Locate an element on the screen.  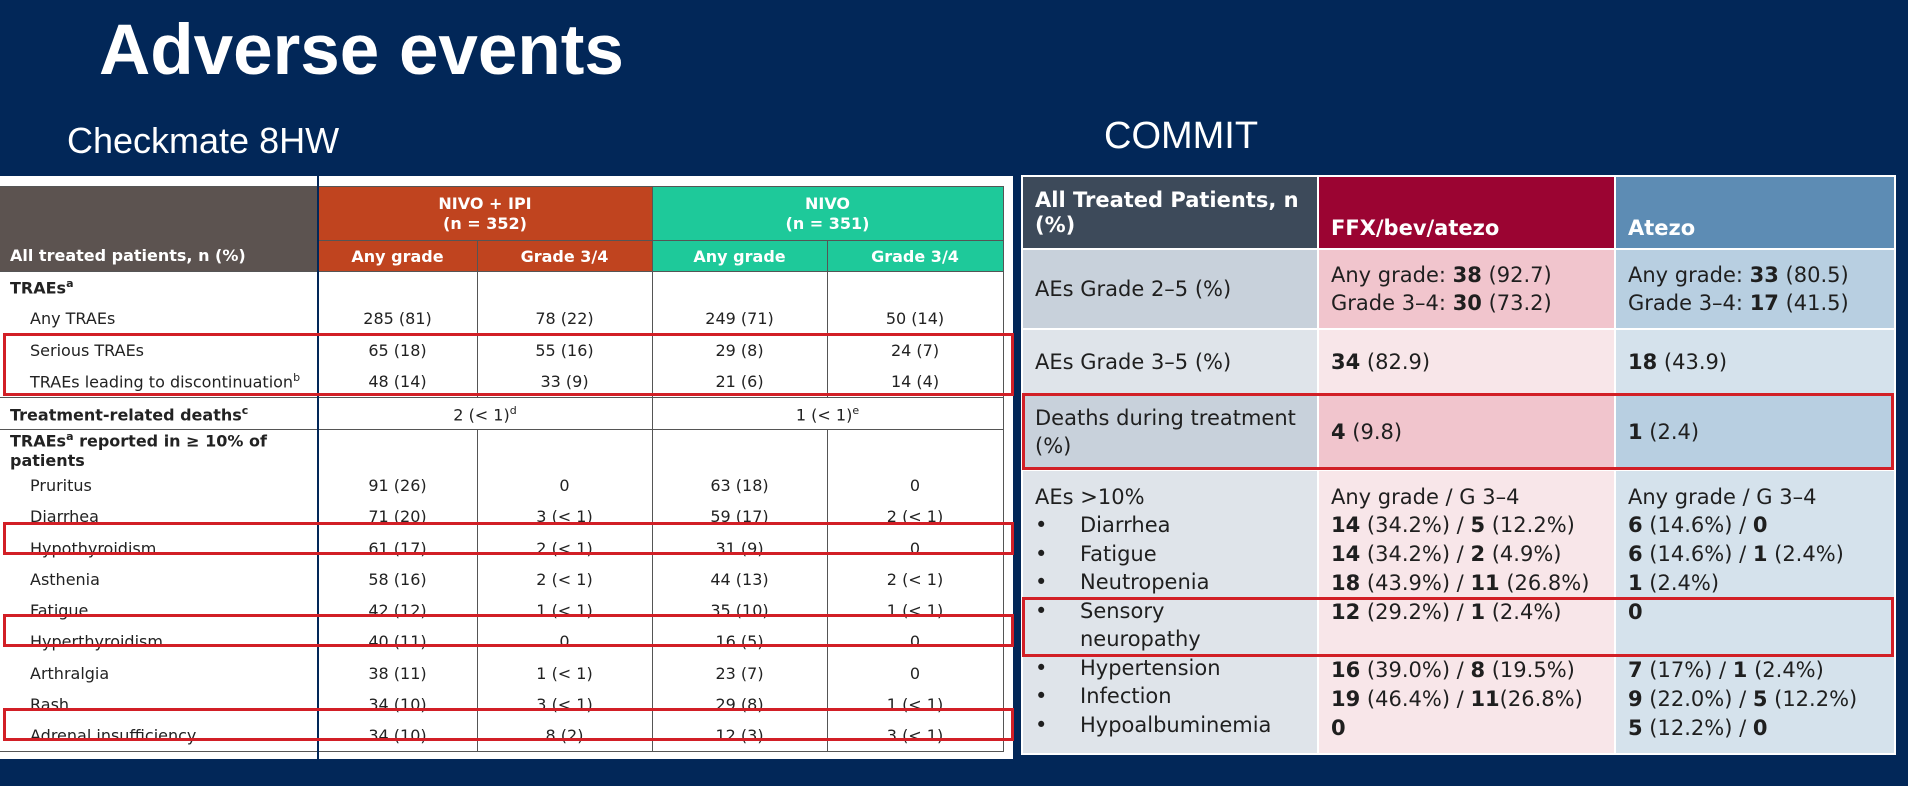
bold-value: 30 is located at coordinates (1467, 303).